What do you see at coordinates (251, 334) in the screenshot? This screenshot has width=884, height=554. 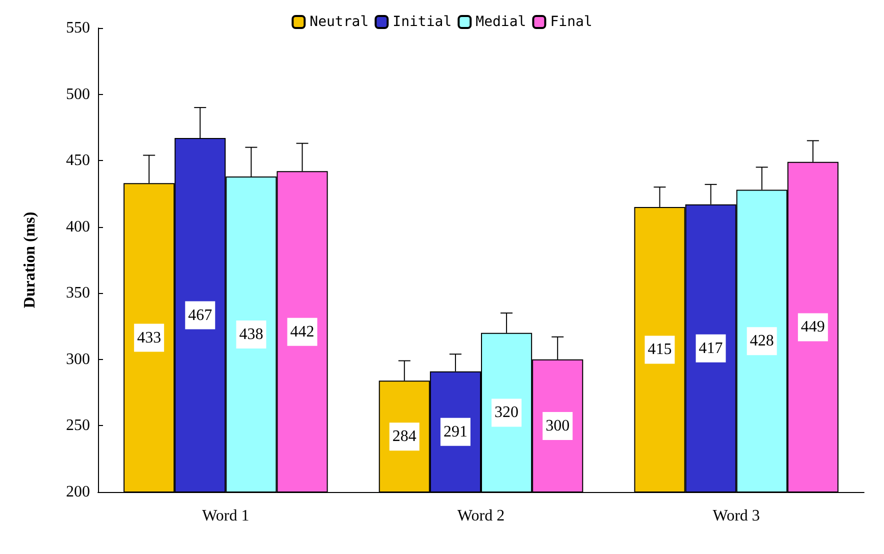 I see `data-label: 438` at bounding box center [251, 334].